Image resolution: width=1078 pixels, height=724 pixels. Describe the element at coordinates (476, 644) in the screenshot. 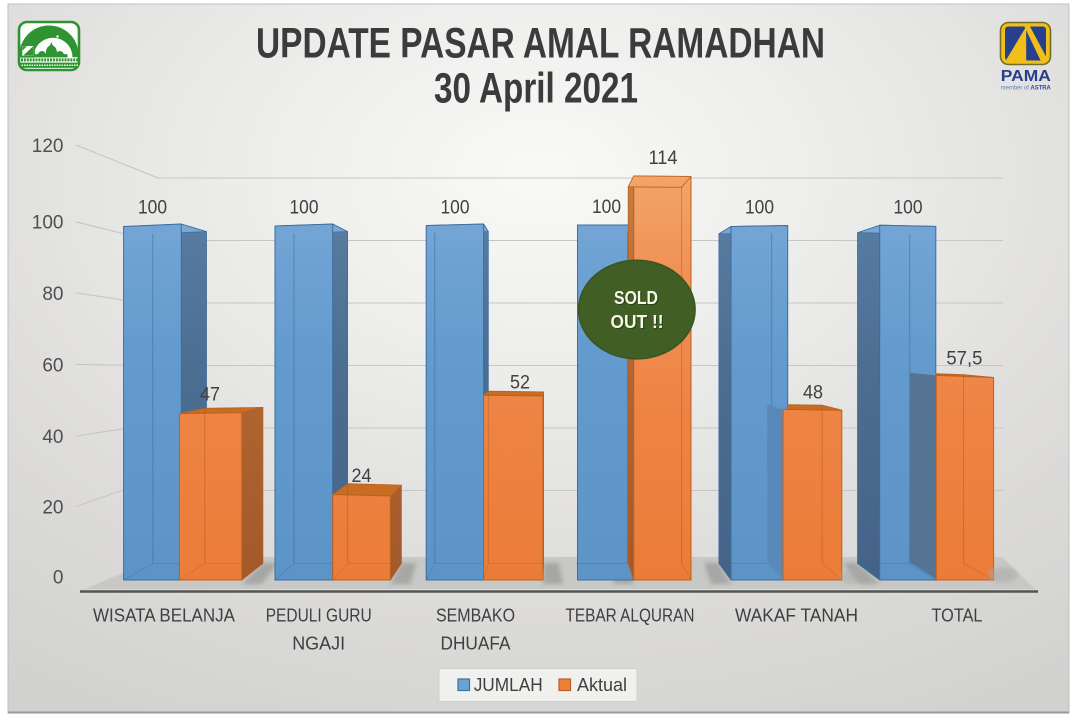

I see `svg-text: DHUAFA` at that location.